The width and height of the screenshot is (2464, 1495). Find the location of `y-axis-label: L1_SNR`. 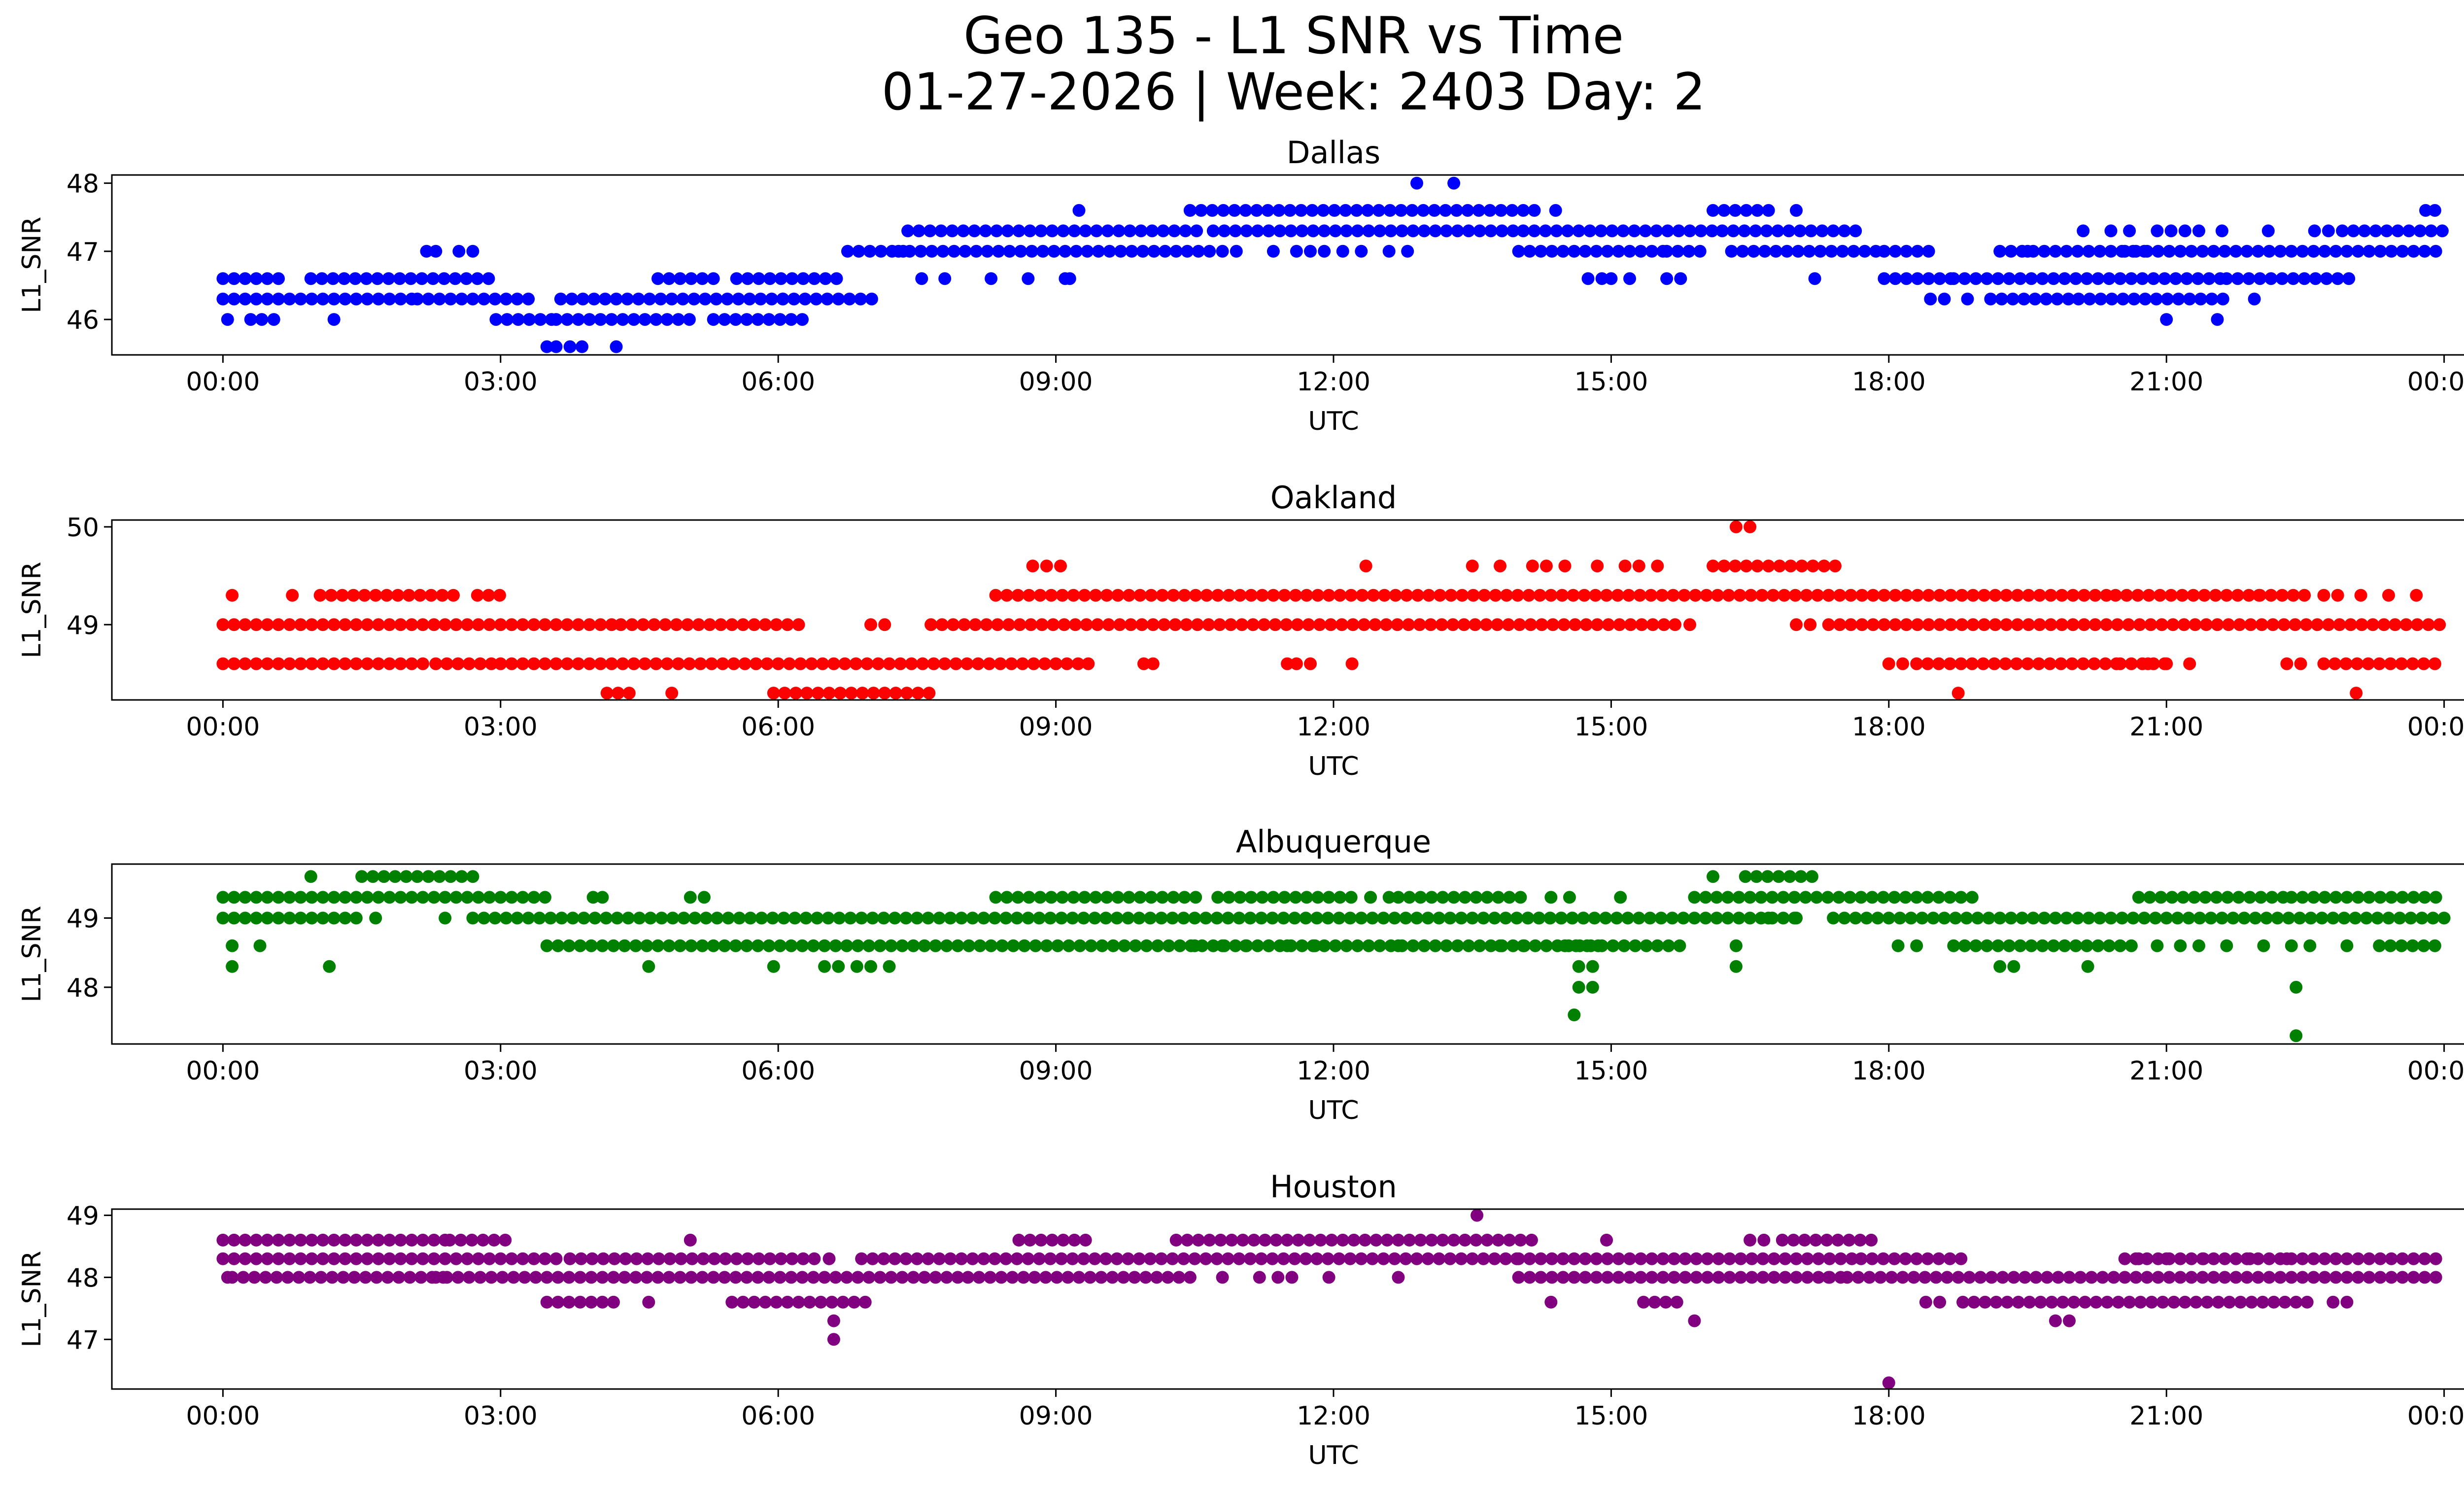

y-axis-label: L1_SNR is located at coordinates (32, 953).